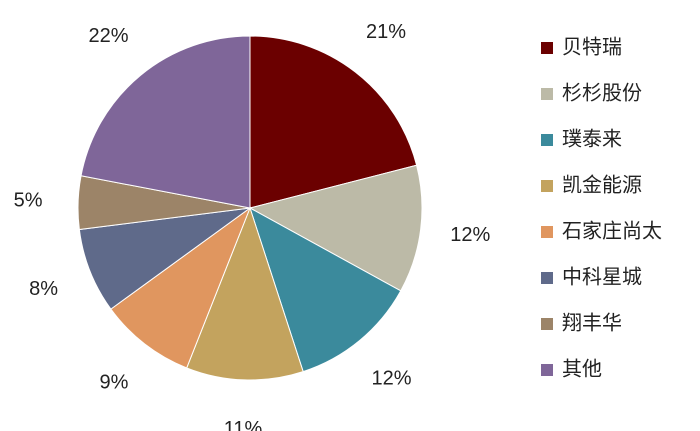 The image size is (700, 431). Describe the element at coordinates (108, 36) in the screenshot. I see `data-label: 22%` at that location.